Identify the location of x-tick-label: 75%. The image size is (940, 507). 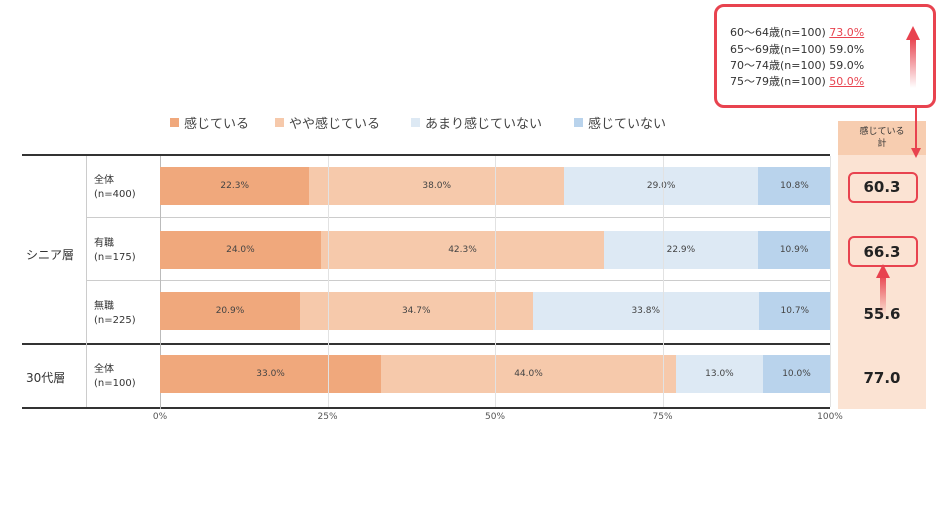
(662, 417).